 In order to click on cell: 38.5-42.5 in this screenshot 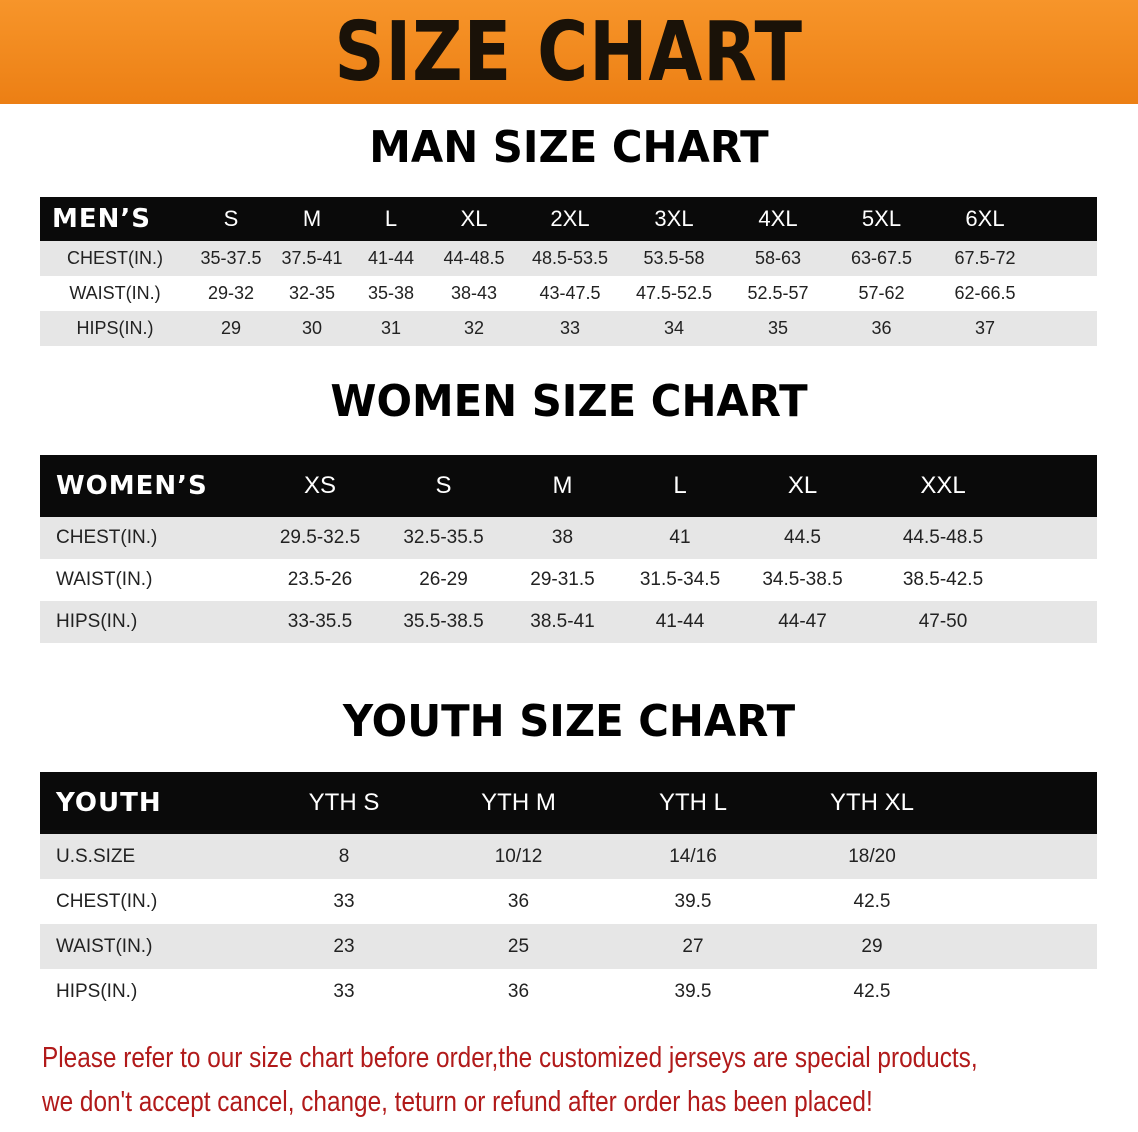, I will do `click(943, 579)`.